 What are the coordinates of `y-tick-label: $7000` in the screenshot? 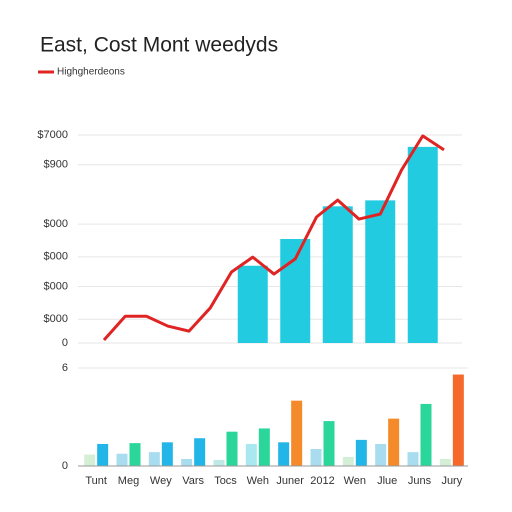 It's located at (52, 135).